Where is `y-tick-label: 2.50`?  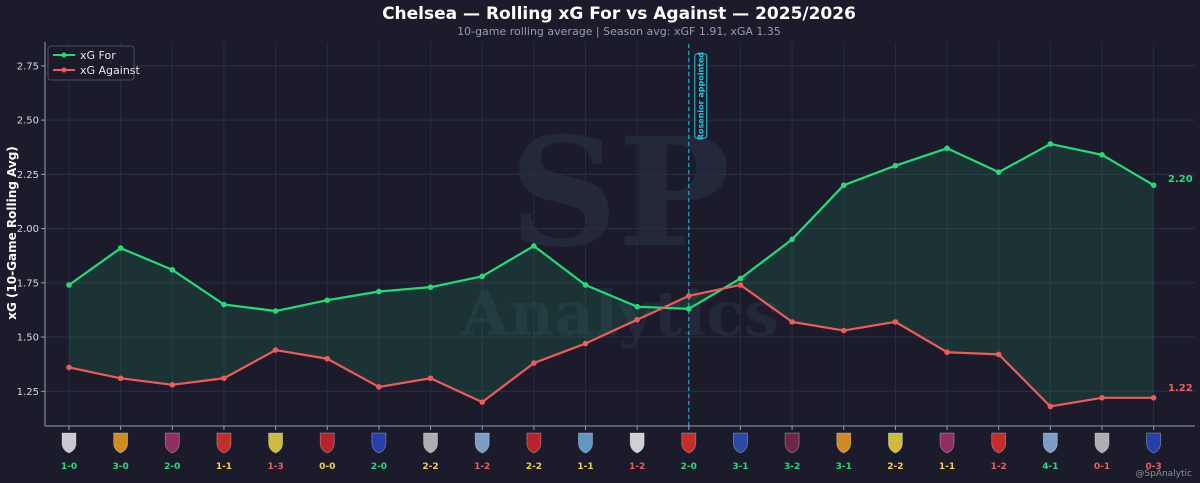
y-tick-label: 2.50 is located at coordinates (28, 121).